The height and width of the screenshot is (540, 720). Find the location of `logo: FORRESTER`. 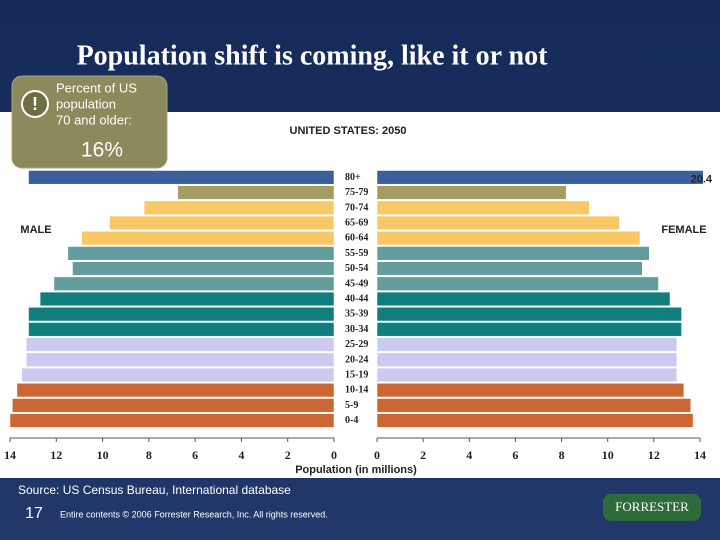

logo: FORRESTER is located at coordinates (652, 506).